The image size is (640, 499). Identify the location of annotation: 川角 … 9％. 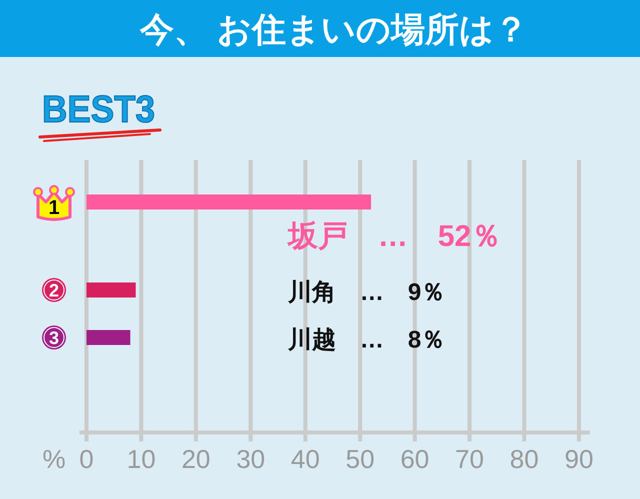
(367, 292).